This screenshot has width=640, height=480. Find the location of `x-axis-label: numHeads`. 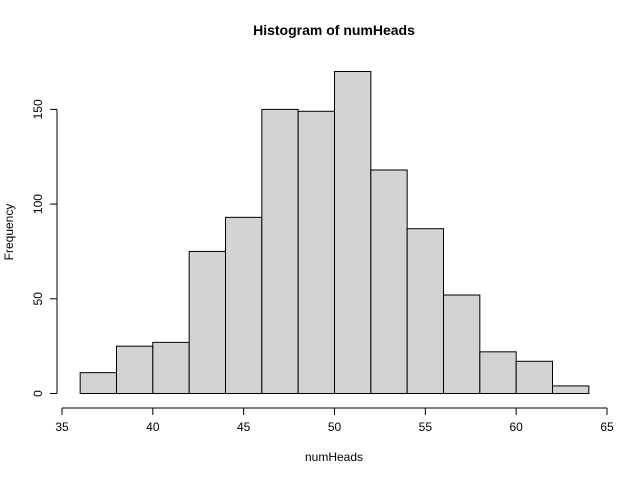

x-axis-label: numHeads is located at coordinates (334, 457).